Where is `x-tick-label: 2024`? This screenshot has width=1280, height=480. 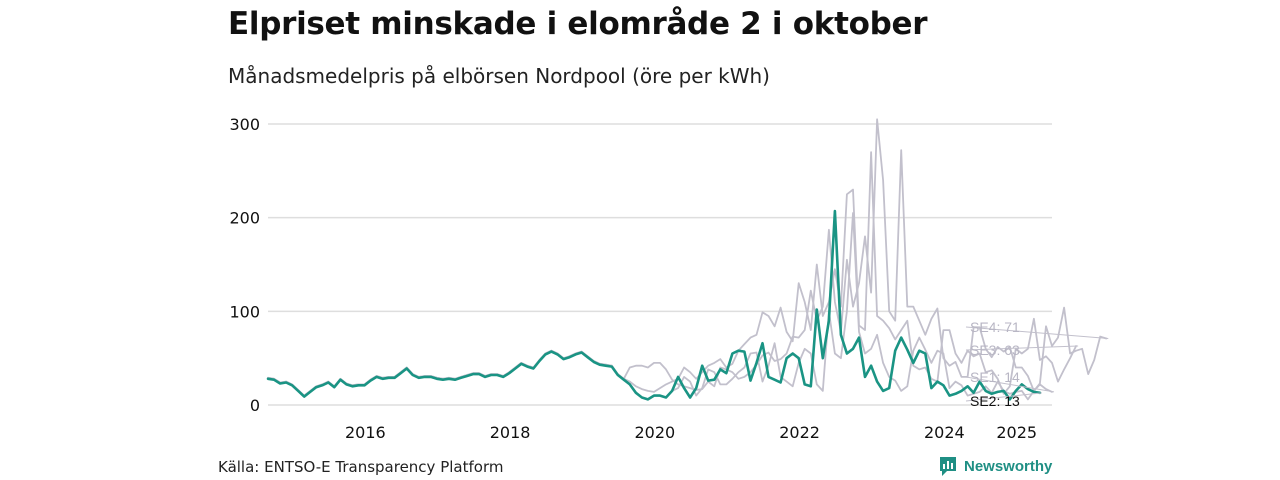 x-tick-label: 2024 is located at coordinates (944, 432).